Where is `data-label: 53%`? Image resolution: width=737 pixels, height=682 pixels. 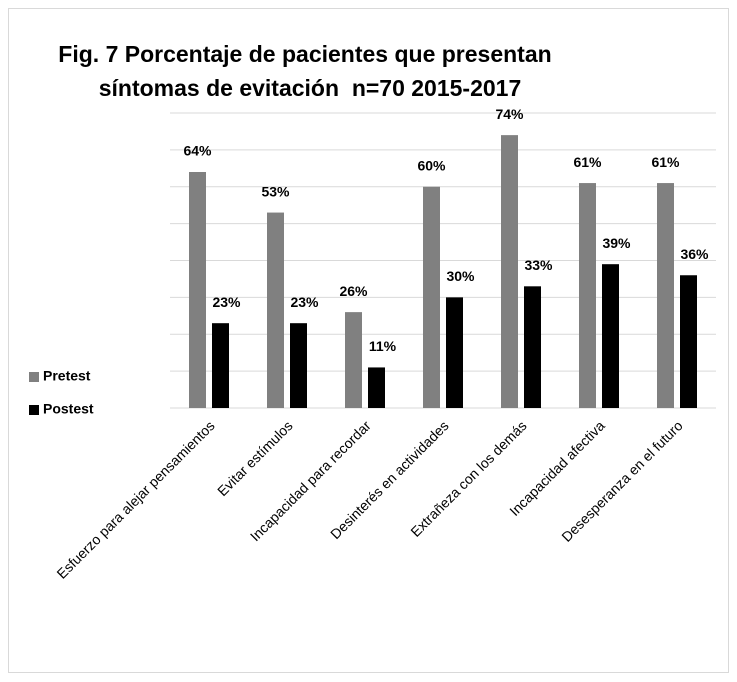 data-label: 53% is located at coordinates (275, 191).